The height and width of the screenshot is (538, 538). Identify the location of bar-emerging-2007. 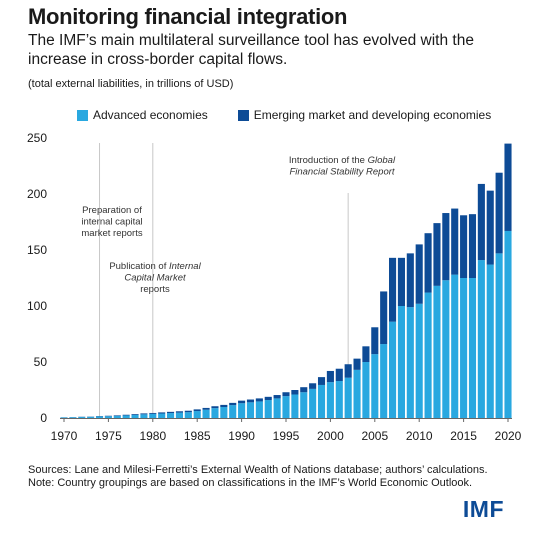
(393, 289).